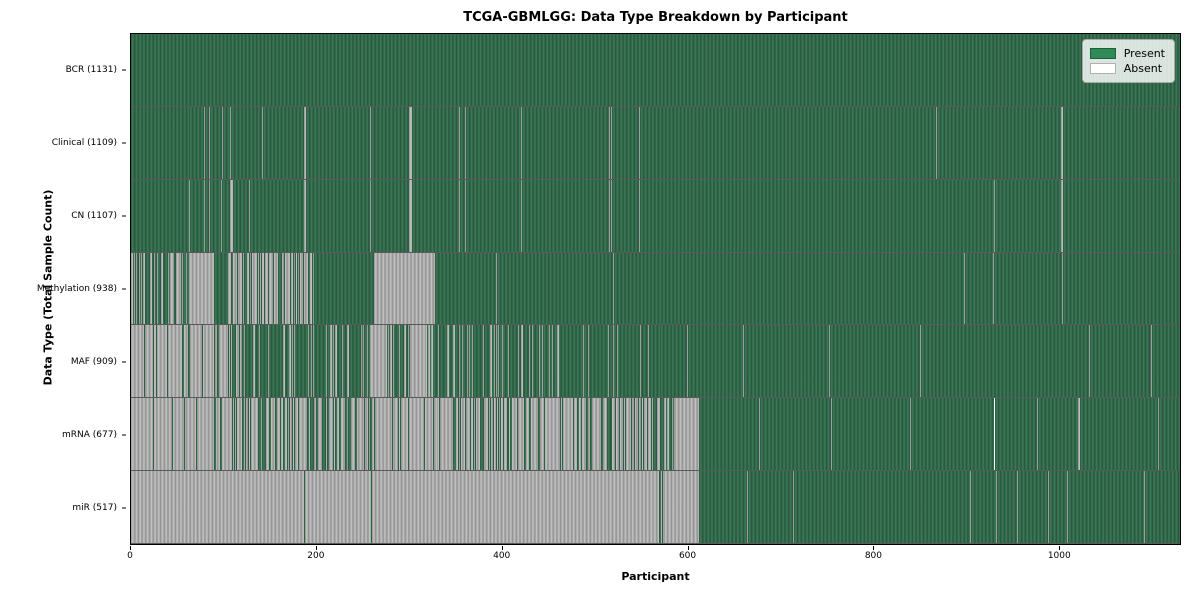 The width and height of the screenshot is (1200, 600). I want to click on y-tick-label-CN: CN (1107), so click(94, 215).